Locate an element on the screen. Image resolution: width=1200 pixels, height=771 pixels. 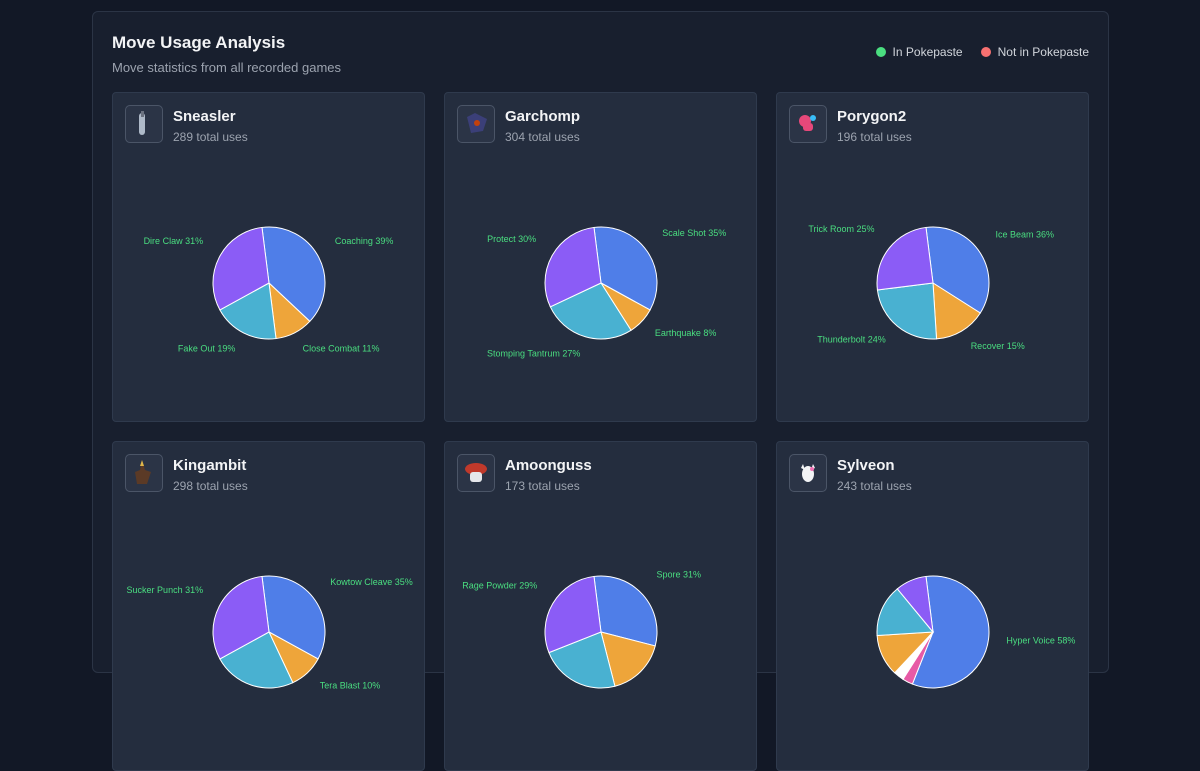
sneasler-sprite-icon is located at coordinates (144, 124).